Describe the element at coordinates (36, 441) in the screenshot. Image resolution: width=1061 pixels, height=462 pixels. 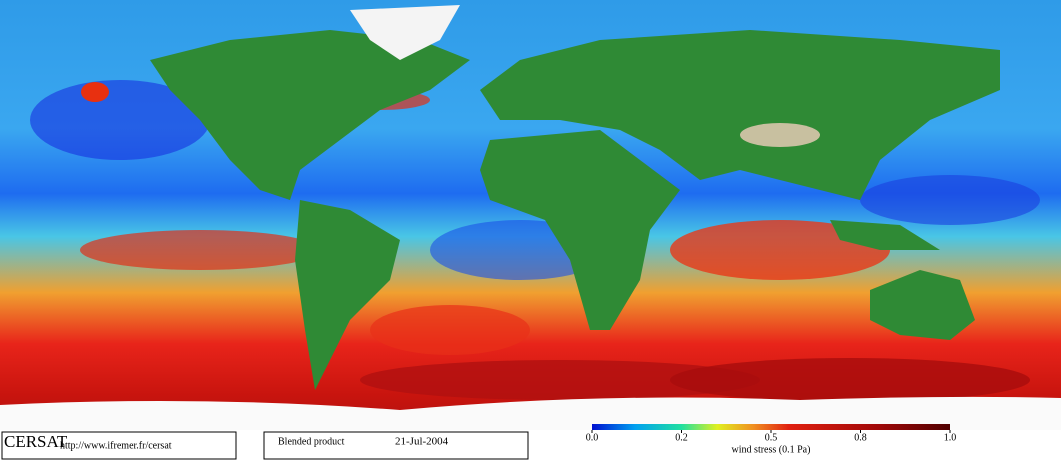
I see `logo: CERSAT` at that location.